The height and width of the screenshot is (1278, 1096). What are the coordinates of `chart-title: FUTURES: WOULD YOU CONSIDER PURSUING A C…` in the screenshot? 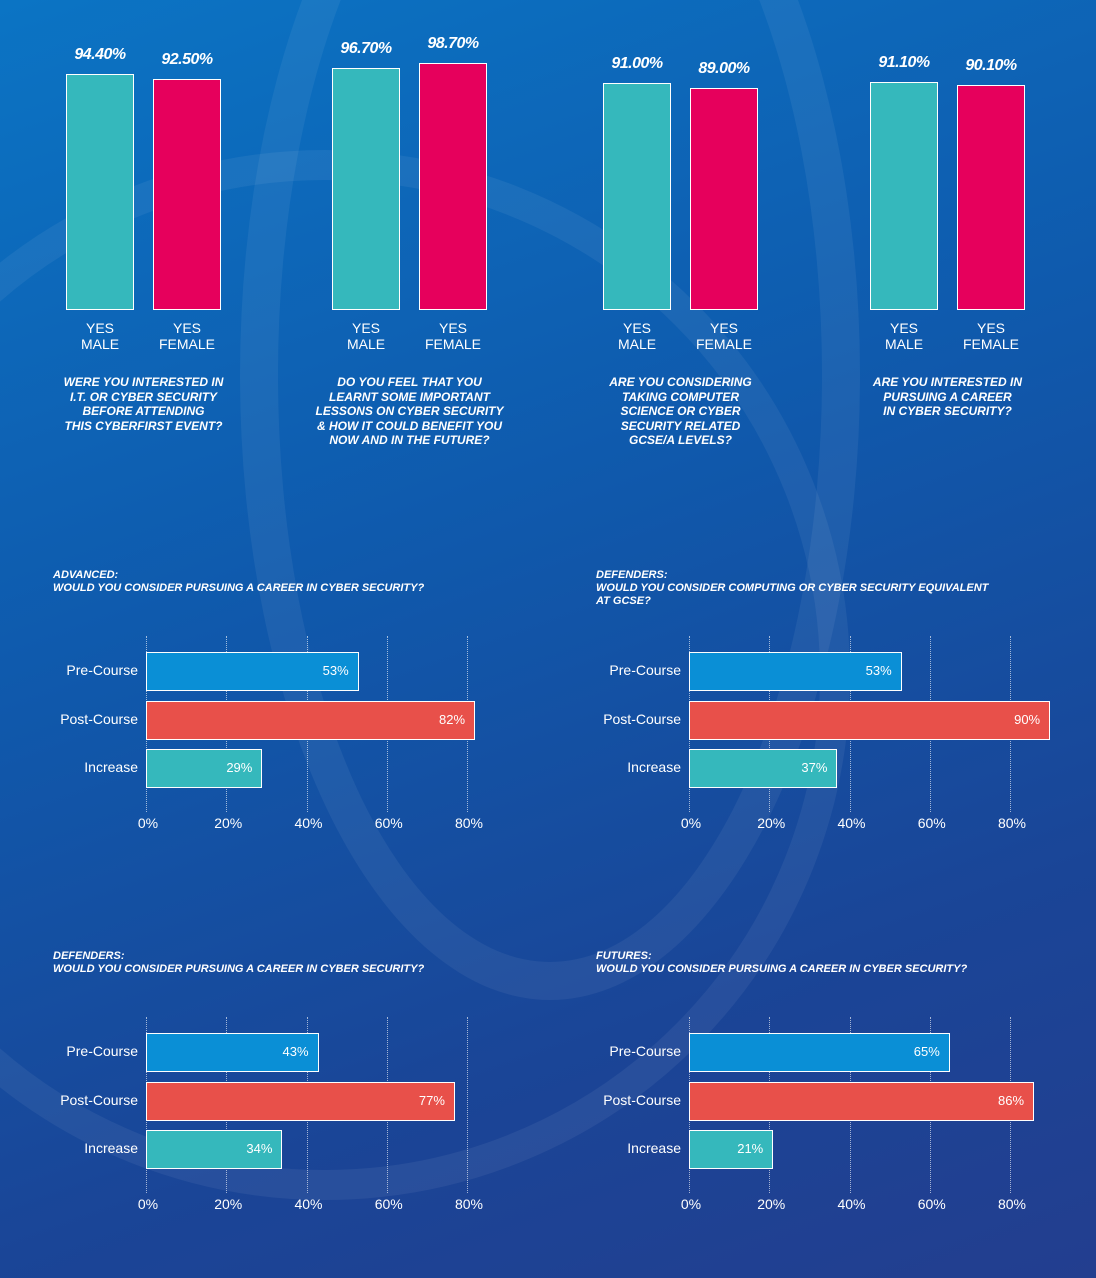 It's located at (782, 962).